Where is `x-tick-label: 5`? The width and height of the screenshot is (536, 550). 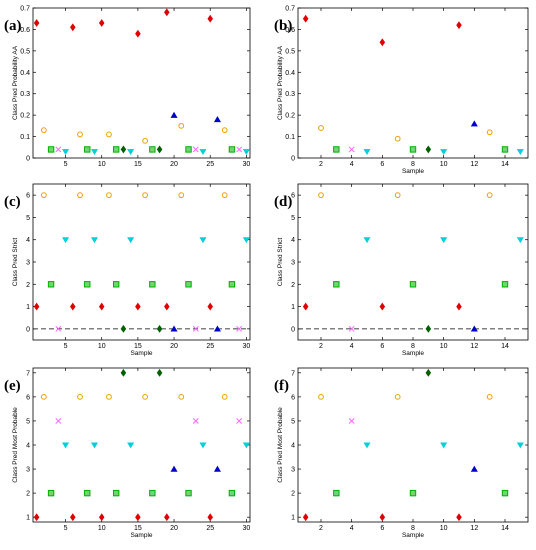
x-tick-label: 5 is located at coordinates (66, 164).